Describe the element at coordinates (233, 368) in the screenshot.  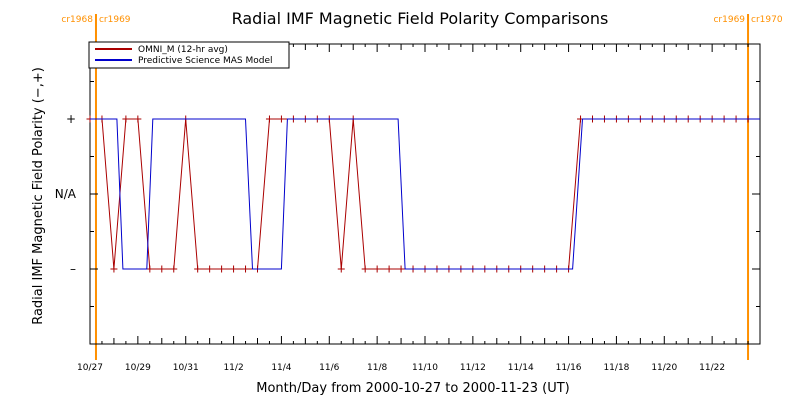
I see `x-tick-label: 11/2` at that location.